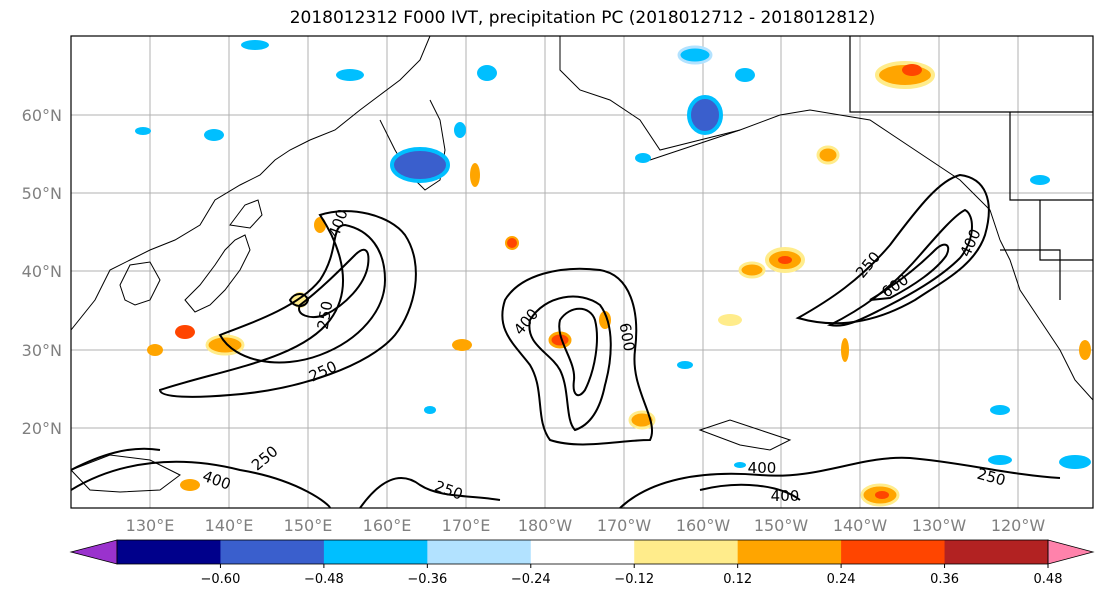 The image size is (1105, 601). I want to click on colorbar-tick-label: 0.24, so click(841, 579).